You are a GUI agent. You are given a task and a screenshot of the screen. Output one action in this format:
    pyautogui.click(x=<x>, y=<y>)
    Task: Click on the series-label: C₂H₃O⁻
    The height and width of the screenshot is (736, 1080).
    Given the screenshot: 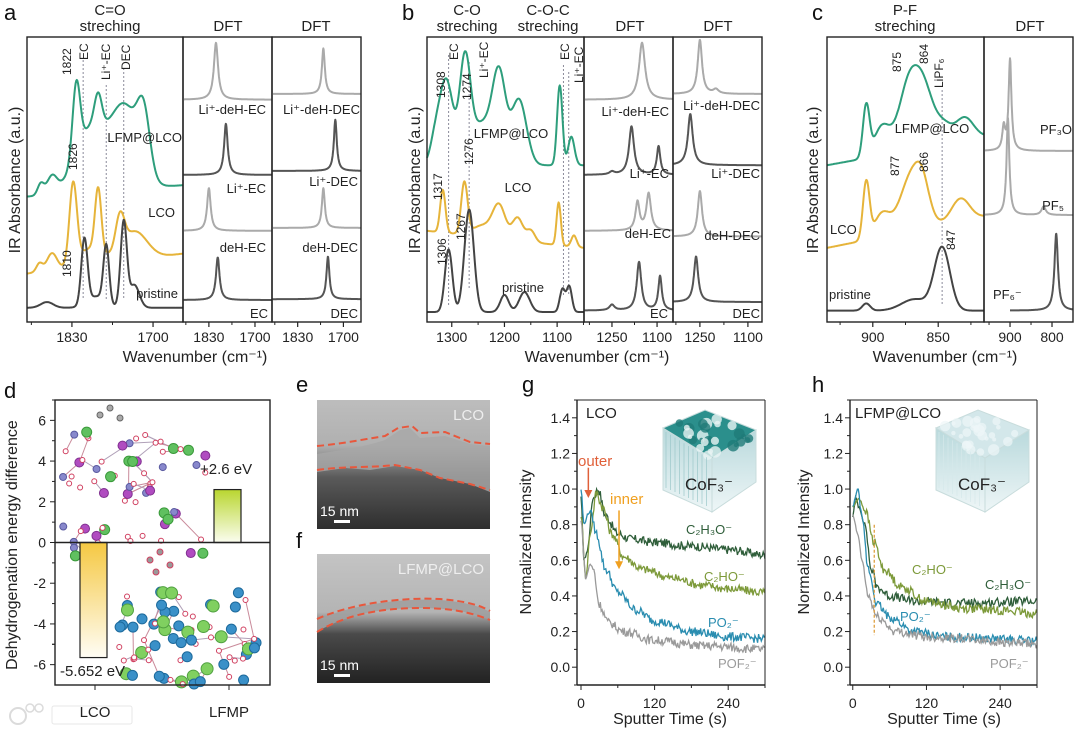 What is the action you would take?
    pyautogui.click(x=709, y=529)
    